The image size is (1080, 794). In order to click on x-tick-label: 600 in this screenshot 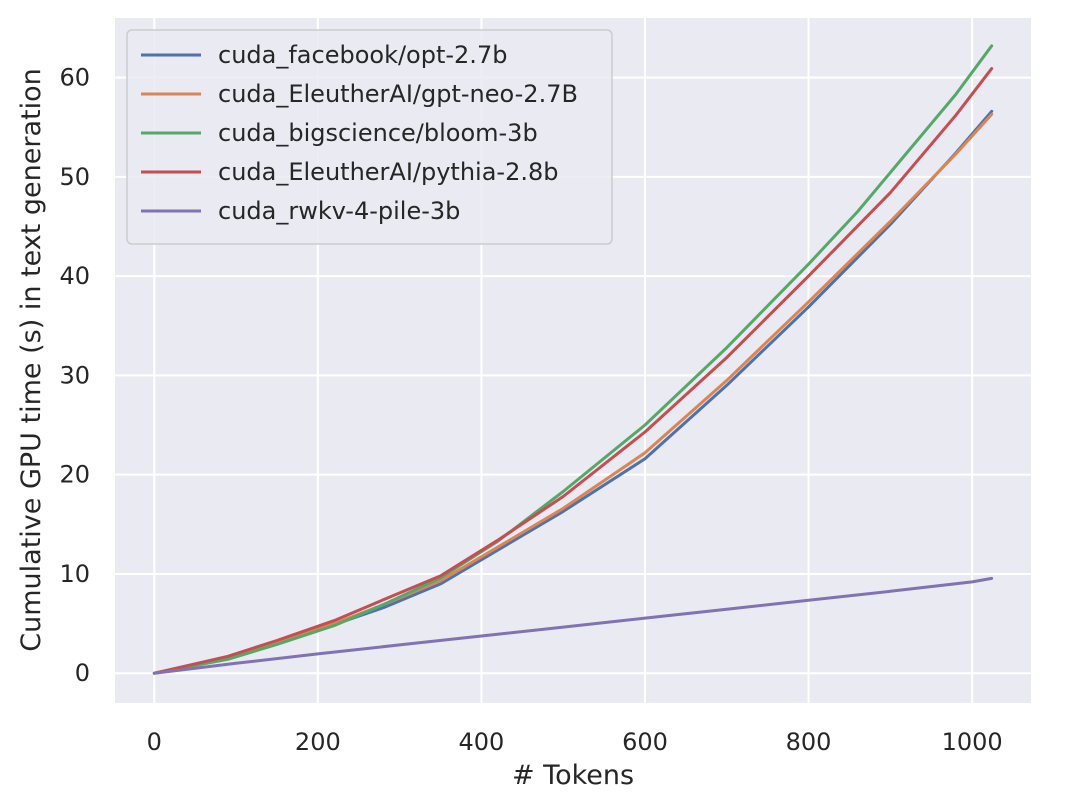, I will do `click(645, 742)`.